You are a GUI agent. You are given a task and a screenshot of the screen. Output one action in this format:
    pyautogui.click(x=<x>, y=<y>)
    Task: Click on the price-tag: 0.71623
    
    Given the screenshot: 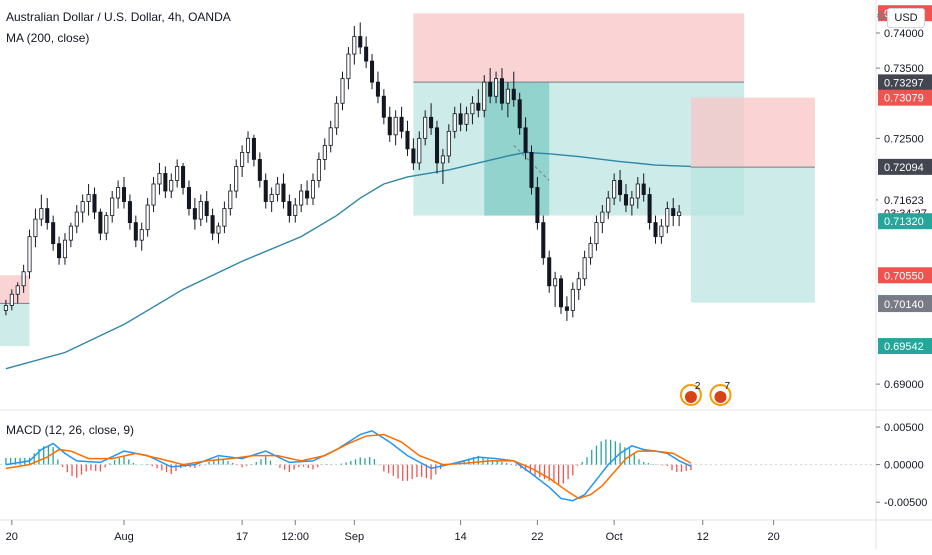 What is the action you would take?
    pyautogui.click(x=905, y=199)
    